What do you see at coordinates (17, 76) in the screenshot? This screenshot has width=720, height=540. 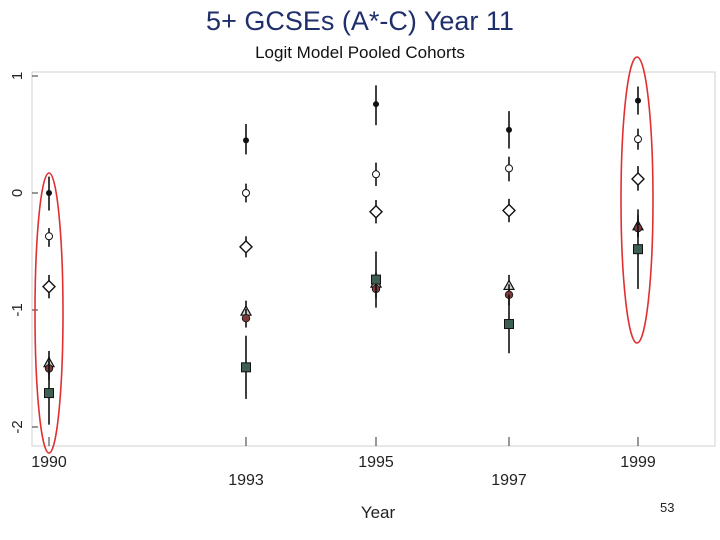 I see `y-tick-label: 1` at bounding box center [17, 76].